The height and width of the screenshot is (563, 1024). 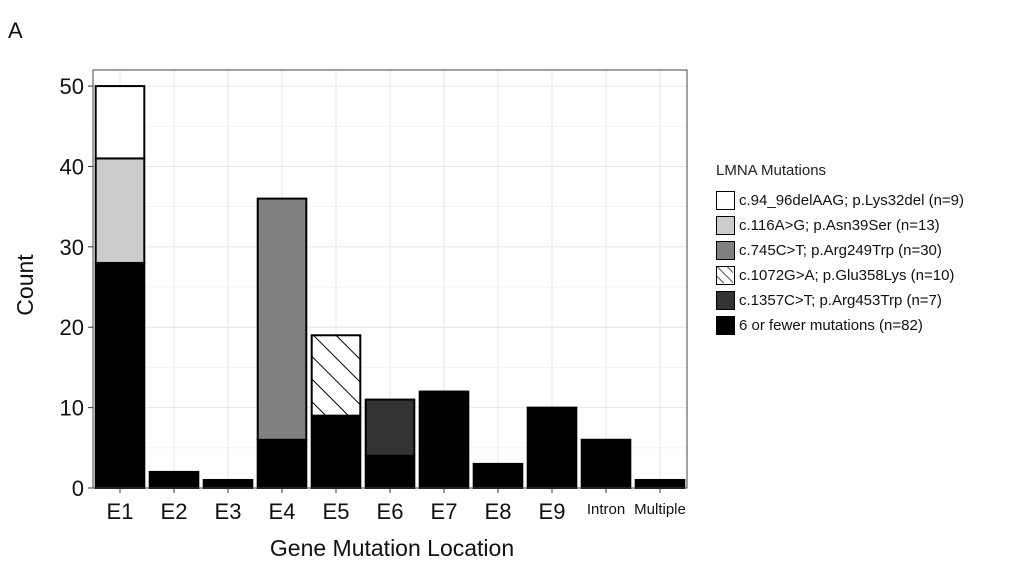 What do you see at coordinates (444, 439) in the screenshot?
I see `bar-segment-e7-other` at bounding box center [444, 439].